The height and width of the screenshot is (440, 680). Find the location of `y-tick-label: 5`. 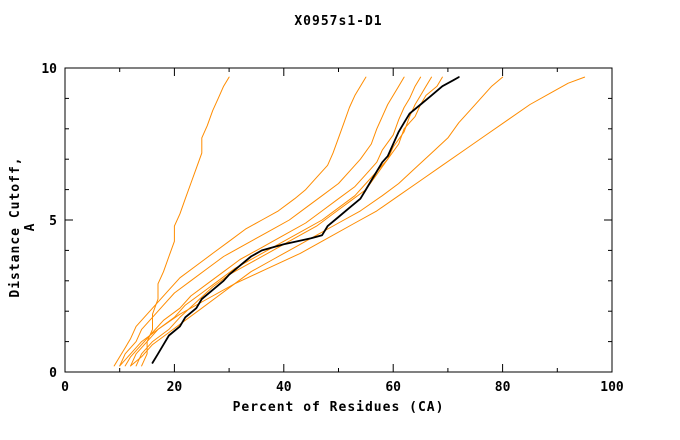

y-tick-label: 5 is located at coordinates (53, 221).